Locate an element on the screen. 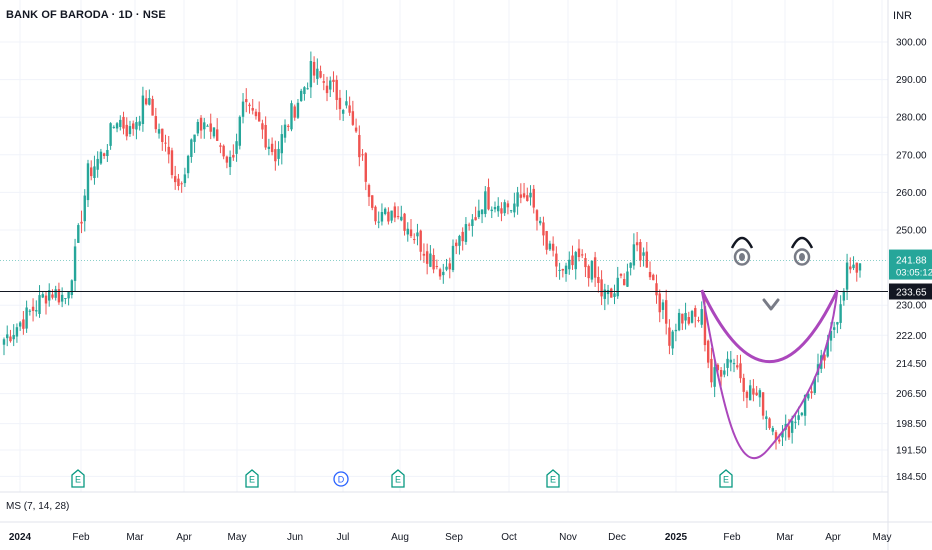  x-tick-label: Jun is located at coordinates (295, 537).